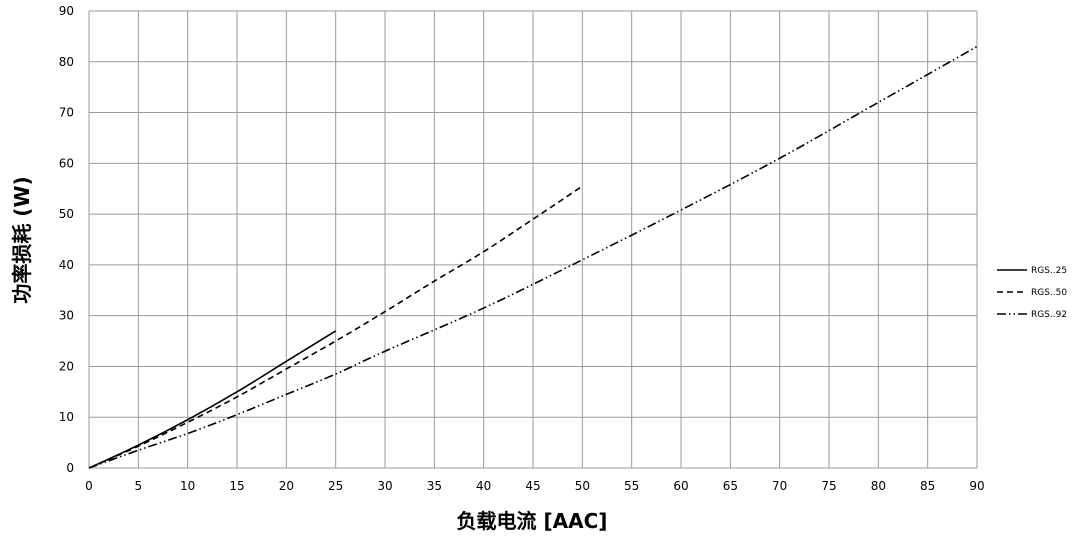 The width and height of the screenshot is (1078, 539). Describe the element at coordinates (878, 486) in the screenshot. I see `x-tick-label: 80` at that location.